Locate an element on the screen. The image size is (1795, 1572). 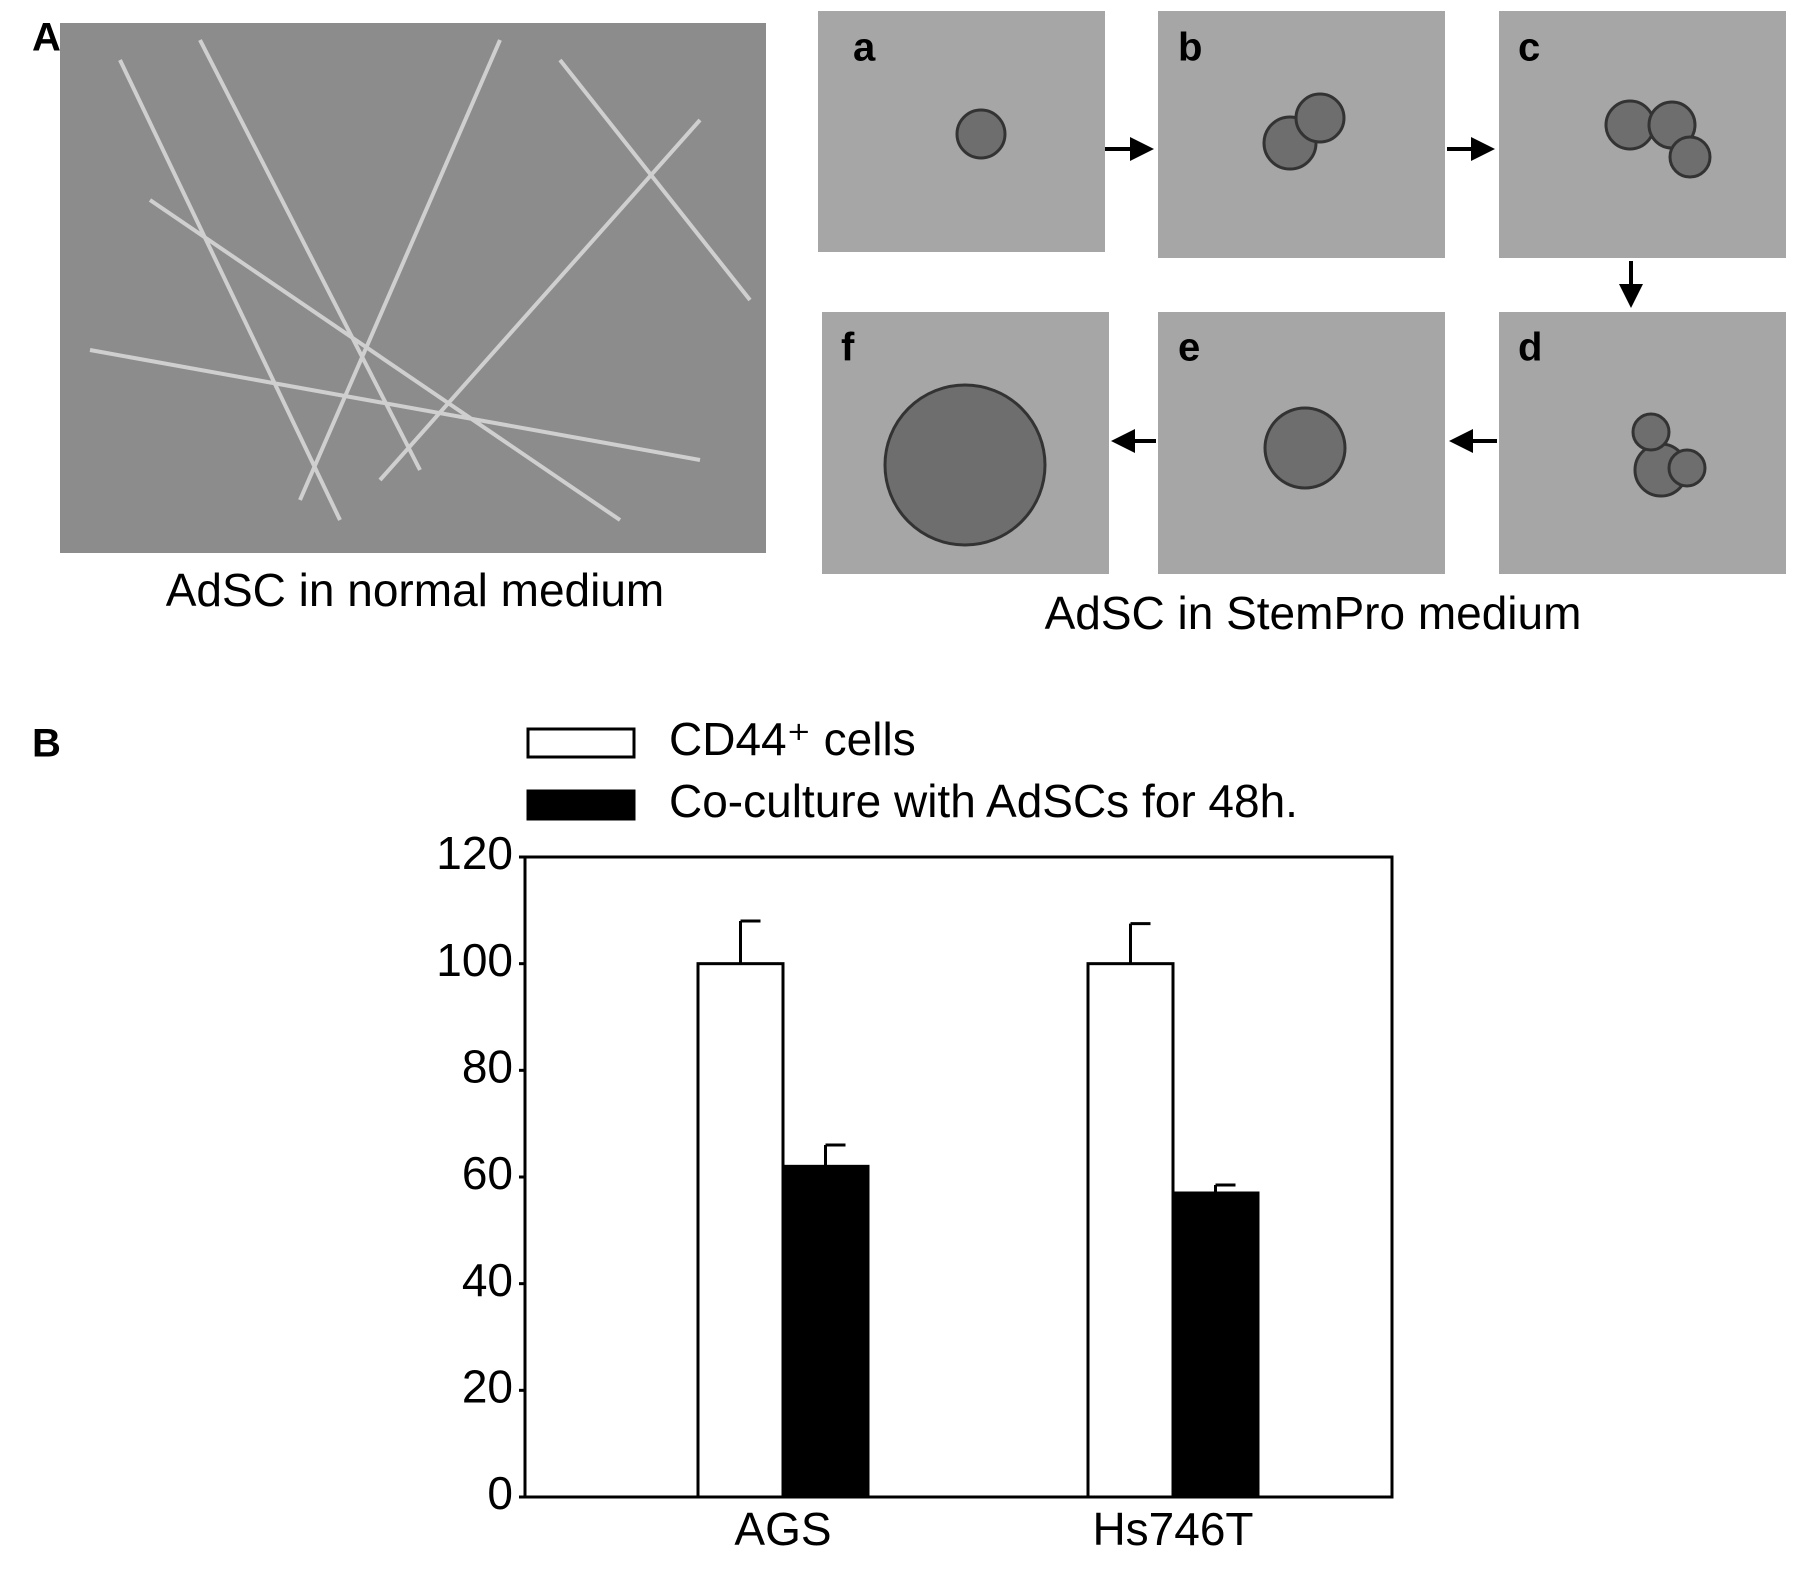
step-label: b is located at coordinates (1190, 48).